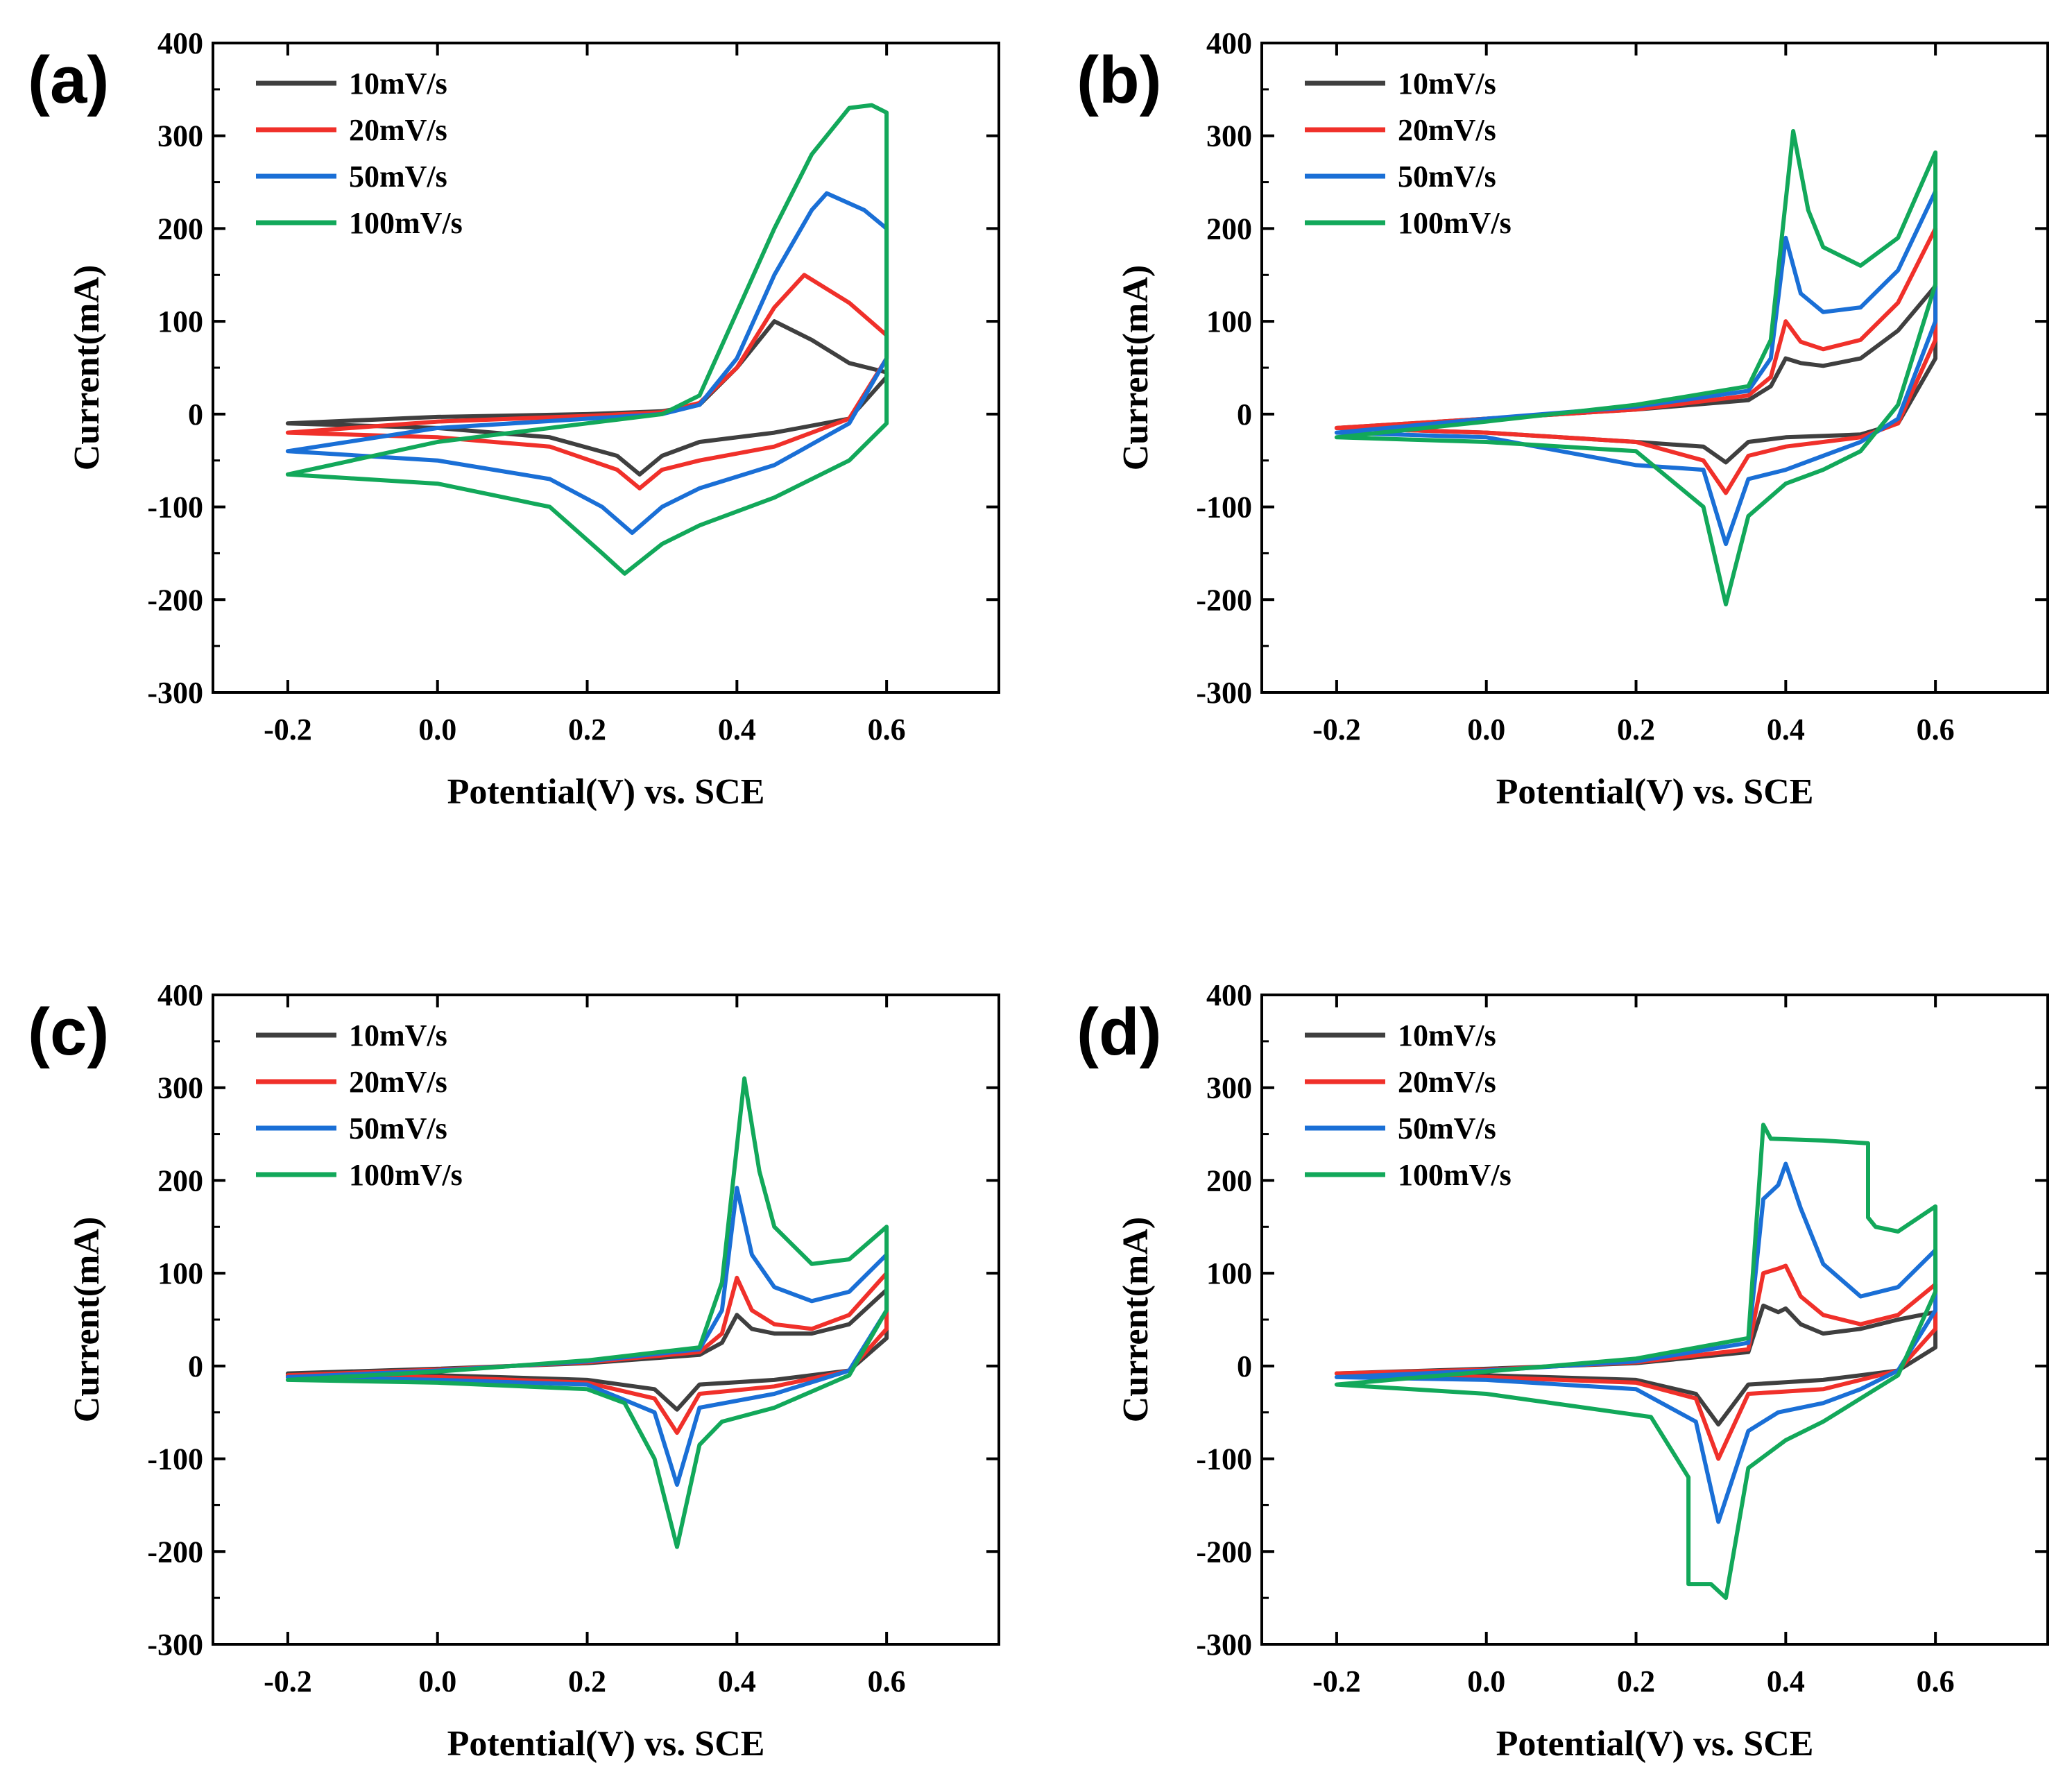  What do you see at coordinates (69, 80) in the screenshot?
I see `panel-a-label: (a)` at bounding box center [69, 80].